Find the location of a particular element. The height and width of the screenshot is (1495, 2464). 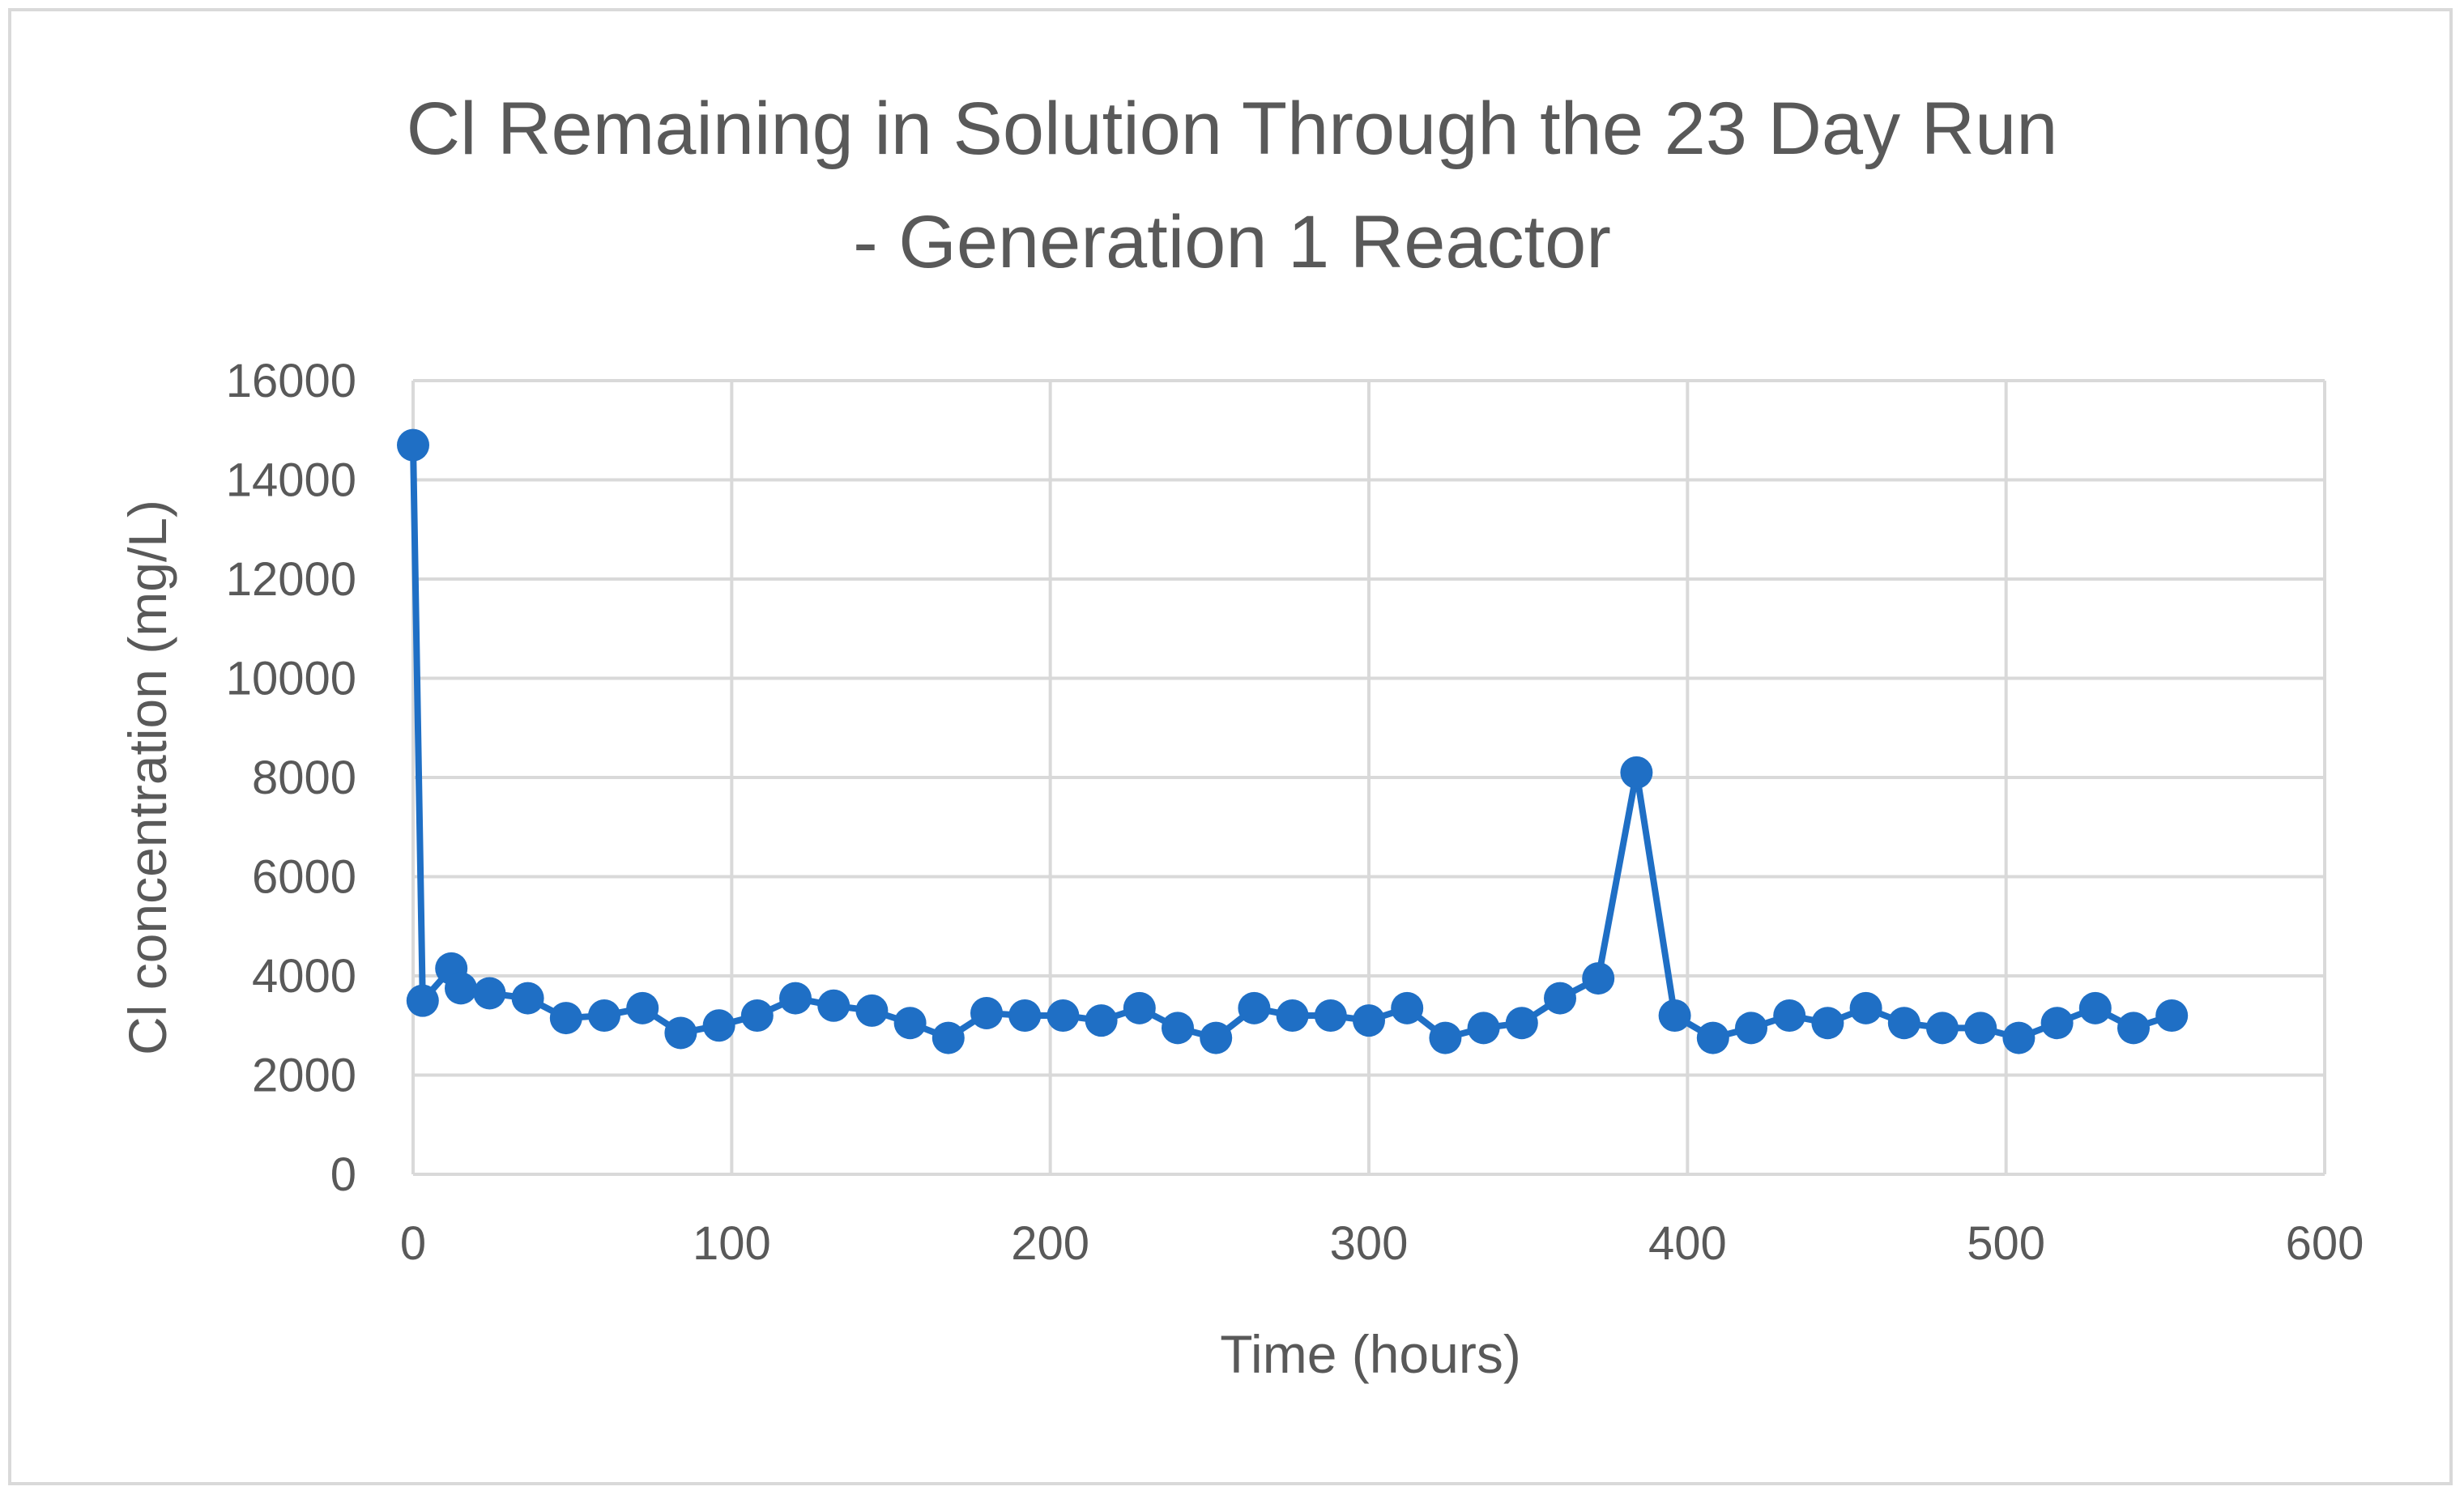

y-tick-label: 14000 is located at coordinates (291, 480).